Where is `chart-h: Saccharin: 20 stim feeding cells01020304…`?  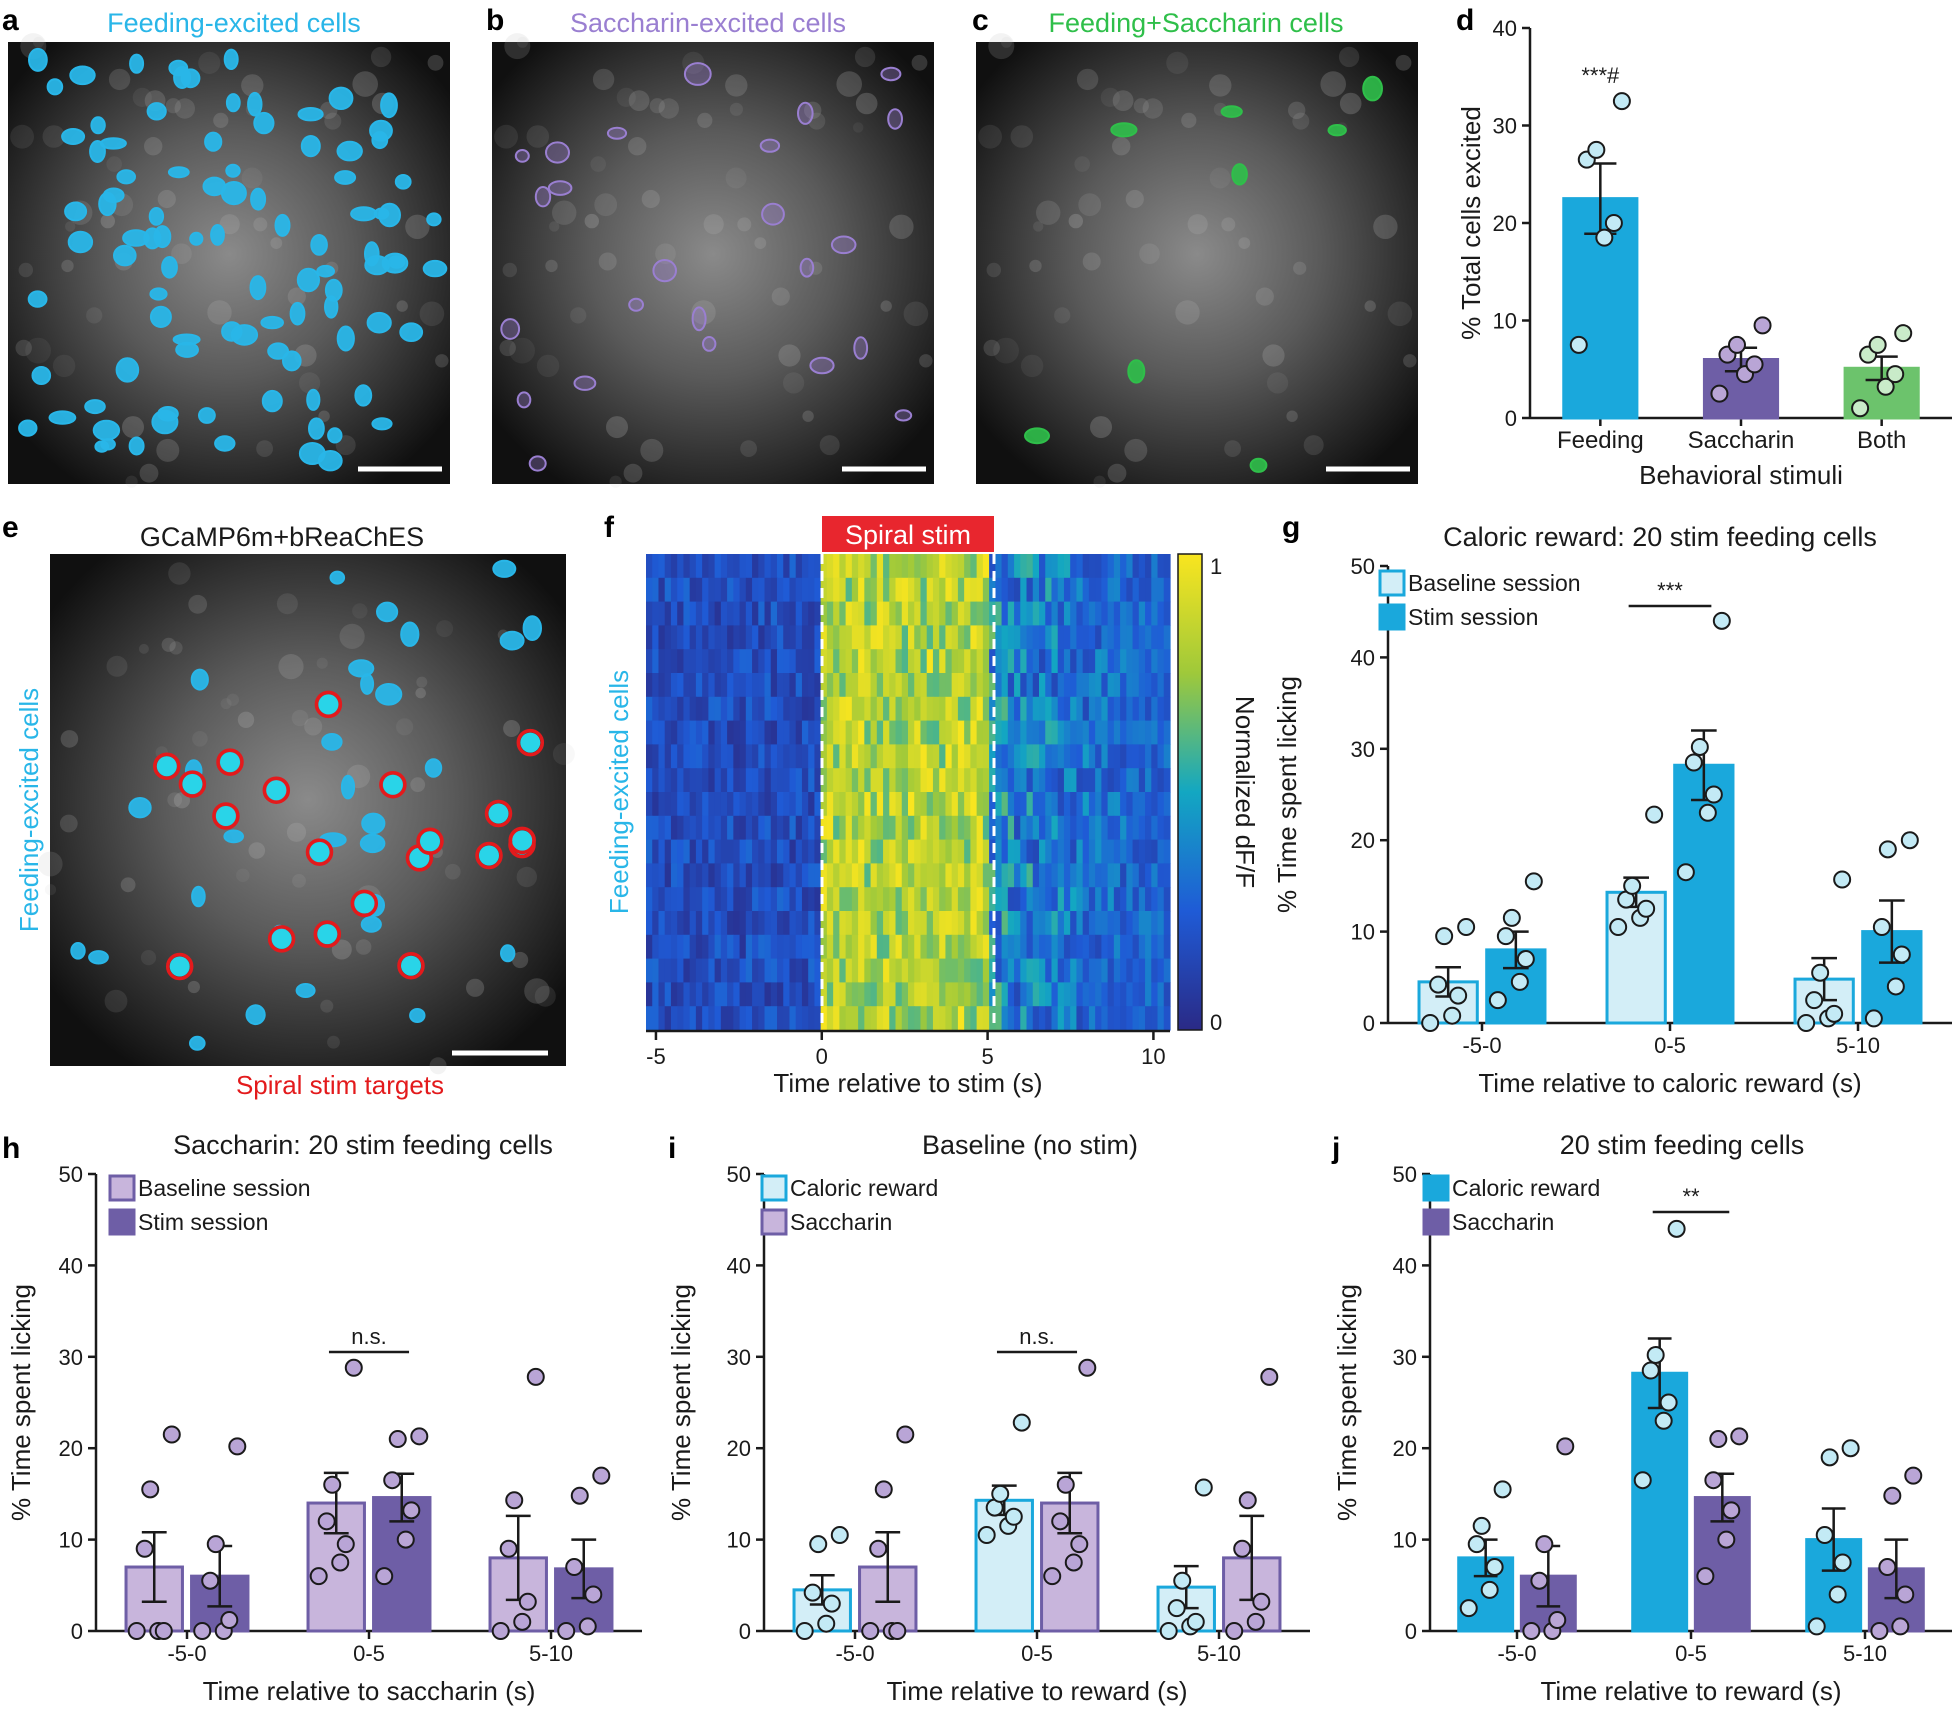
chart-h: Saccharin: 20 stim feeding cells01020304… is located at coordinates (324, 1418).